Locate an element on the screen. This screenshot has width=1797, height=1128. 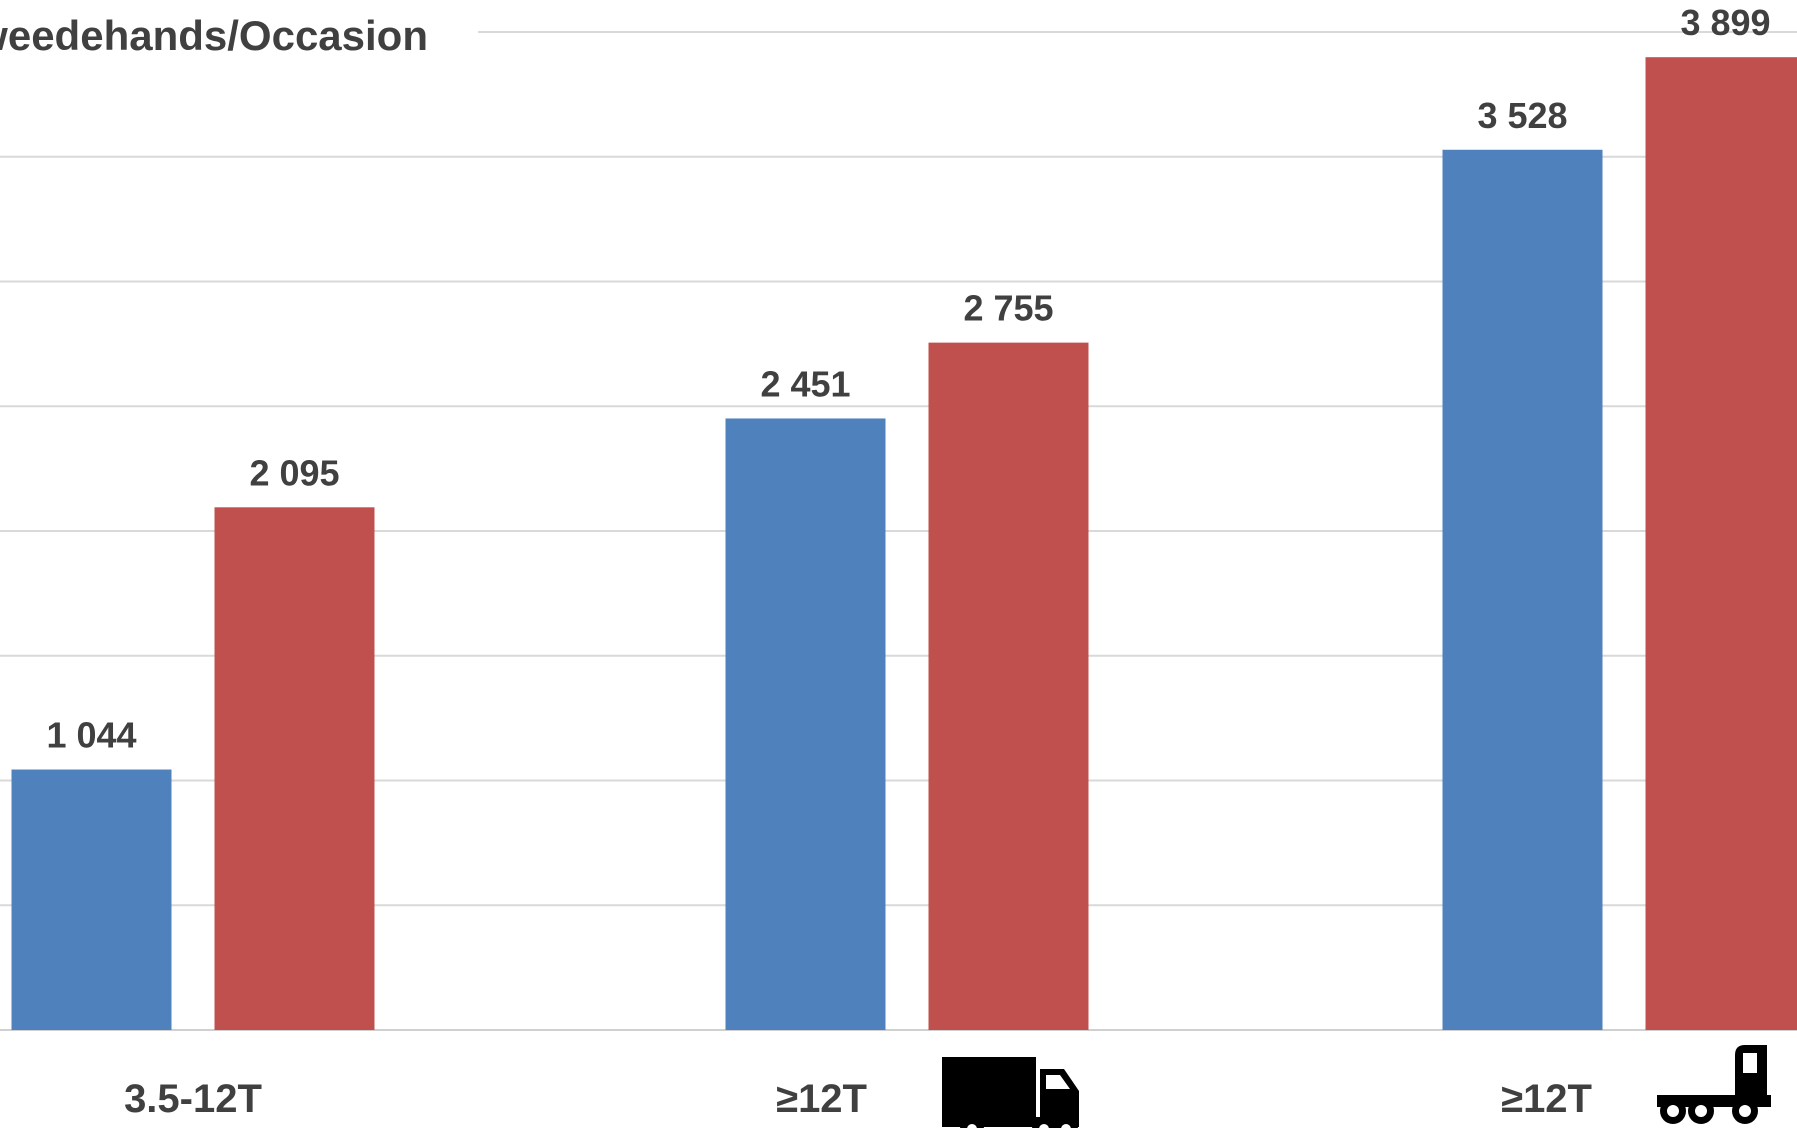
box-truck-icon is located at coordinates (1010, 1092).